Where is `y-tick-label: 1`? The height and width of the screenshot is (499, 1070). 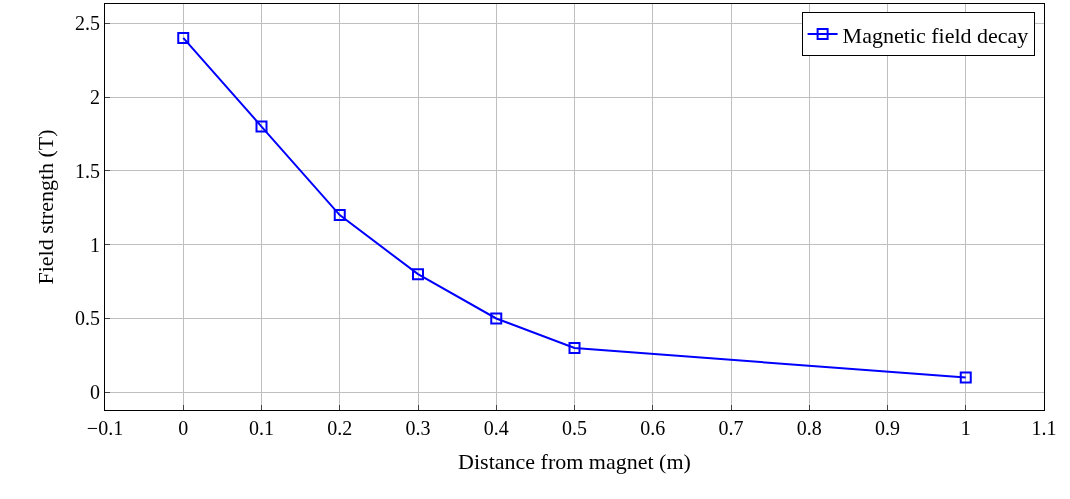
y-tick-label: 1 is located at coordinates (95, 244).